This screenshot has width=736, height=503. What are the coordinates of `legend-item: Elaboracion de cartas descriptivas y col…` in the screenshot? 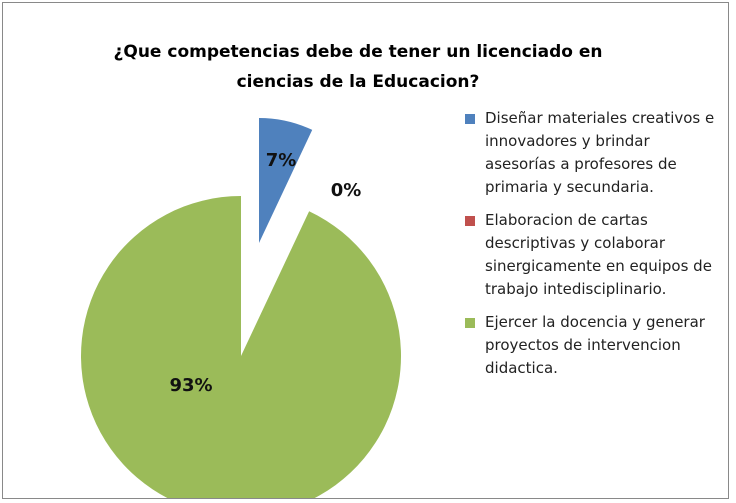 It's located at (590, 255).